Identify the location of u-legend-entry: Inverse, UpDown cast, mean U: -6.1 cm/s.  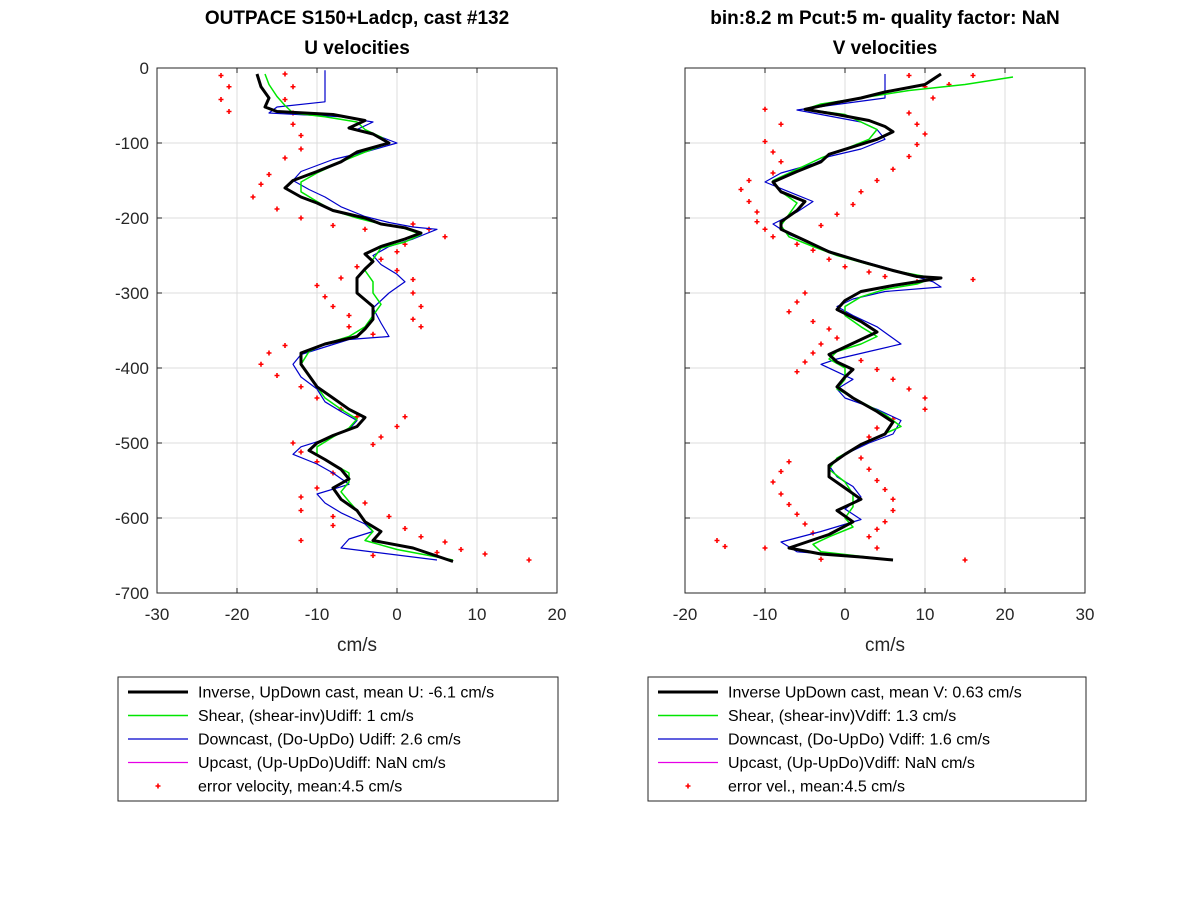
(346, 693).